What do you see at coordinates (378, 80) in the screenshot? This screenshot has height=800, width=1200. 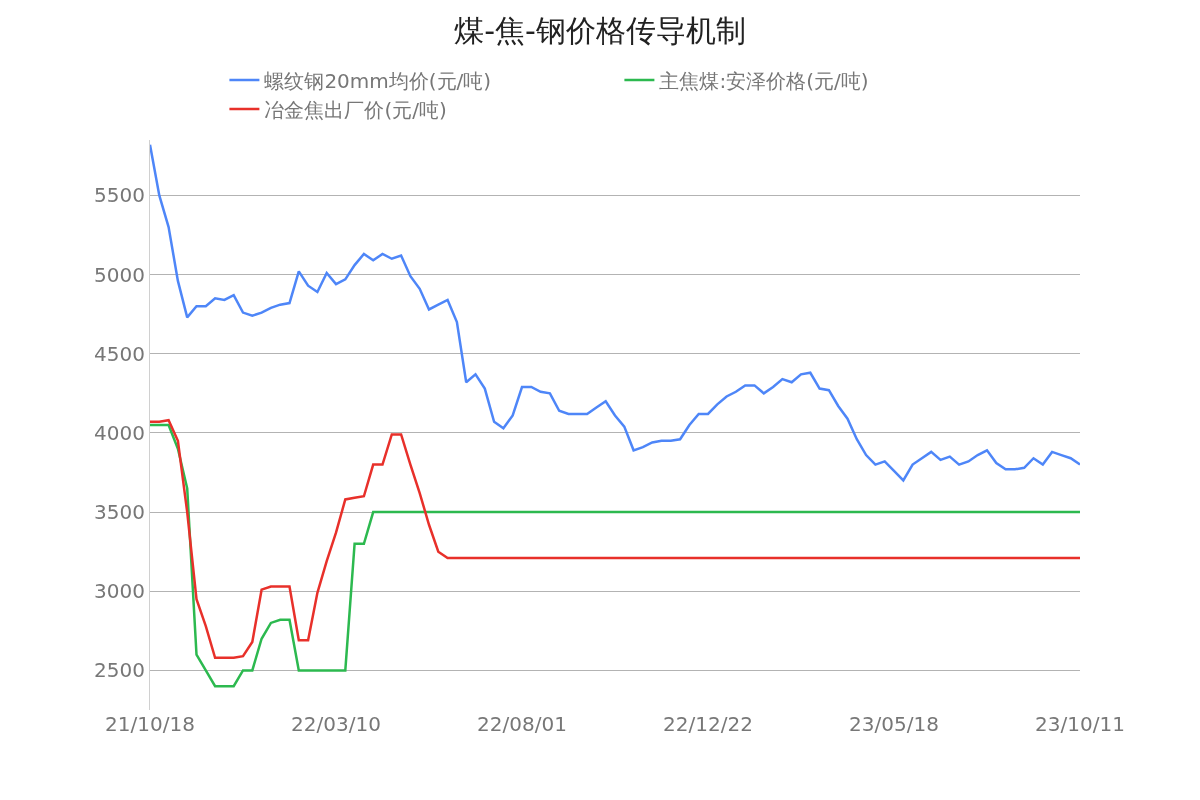 I see `legend-label: 螺纹钢20mm均价(元/吨)` at bounding box center [378, 80].